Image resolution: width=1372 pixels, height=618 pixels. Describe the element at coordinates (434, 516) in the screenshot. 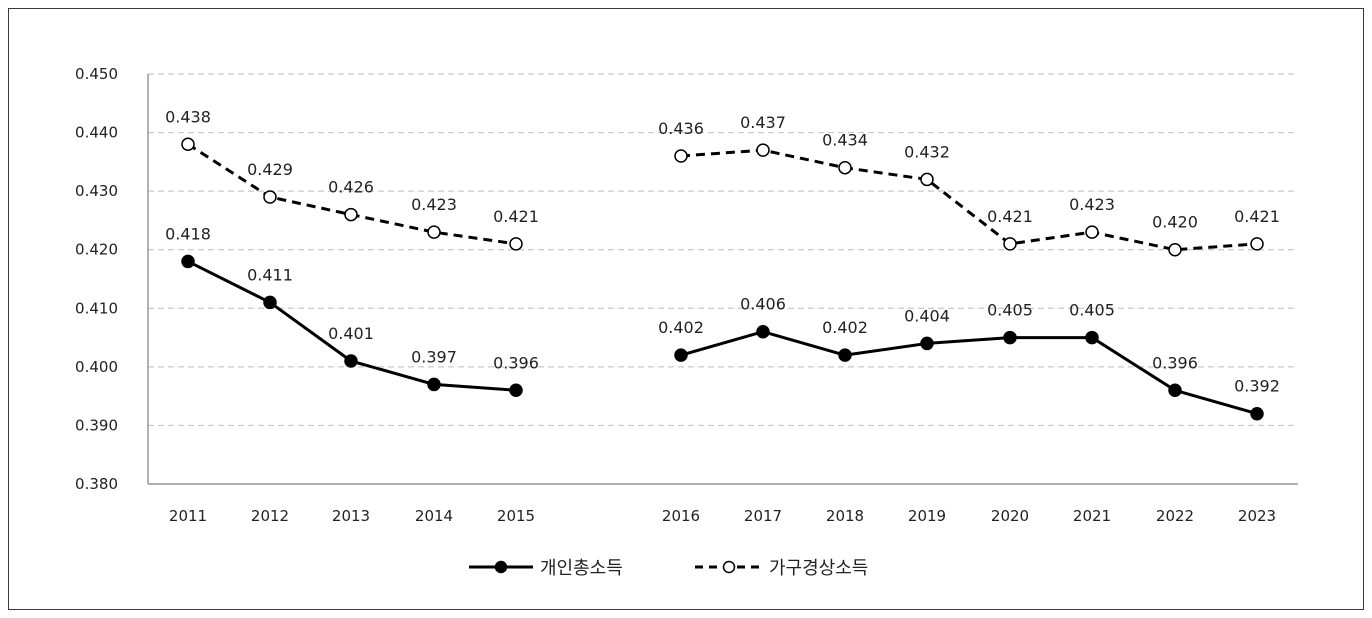

I see `x-tick-label: 2014` at that location.